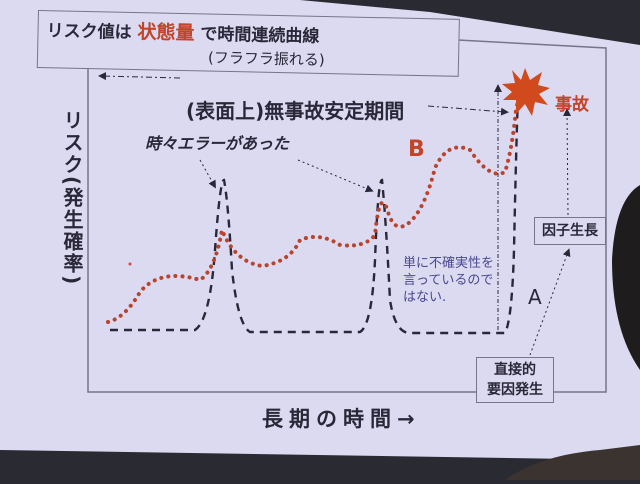 This screenshot has height=484, width=640. Describe the element at coordinates (72, 198) in the screenshot. I see `y-axis-label: リスク(発生確率)` at that location.